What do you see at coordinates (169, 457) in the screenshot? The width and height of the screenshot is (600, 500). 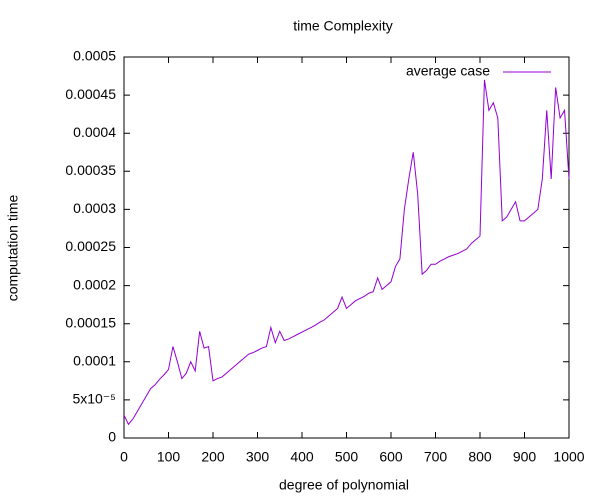 I see `x-tick-label: 100` at bounding box center [169, 457].